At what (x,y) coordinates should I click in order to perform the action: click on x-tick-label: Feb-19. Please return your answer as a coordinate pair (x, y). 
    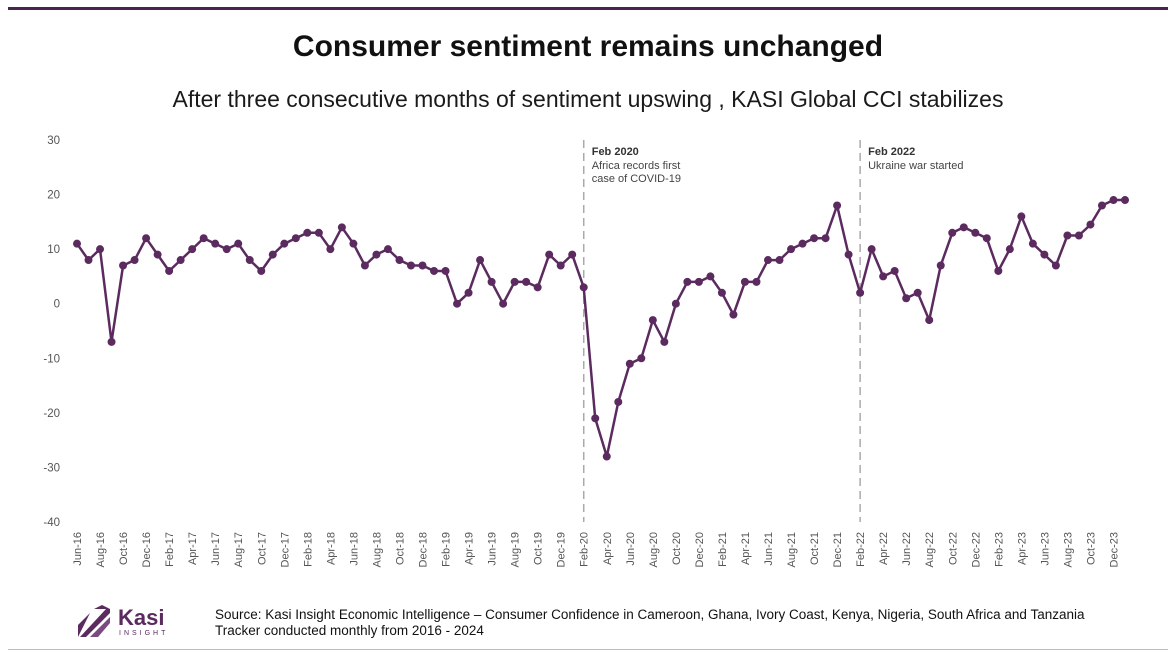
    Looking at the image, I should click on (447, 549).